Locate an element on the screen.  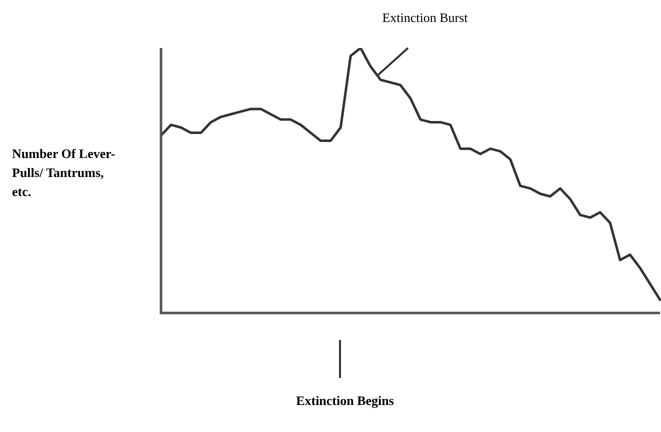
text: Extinction Burst is located at coordinates (425, 18).